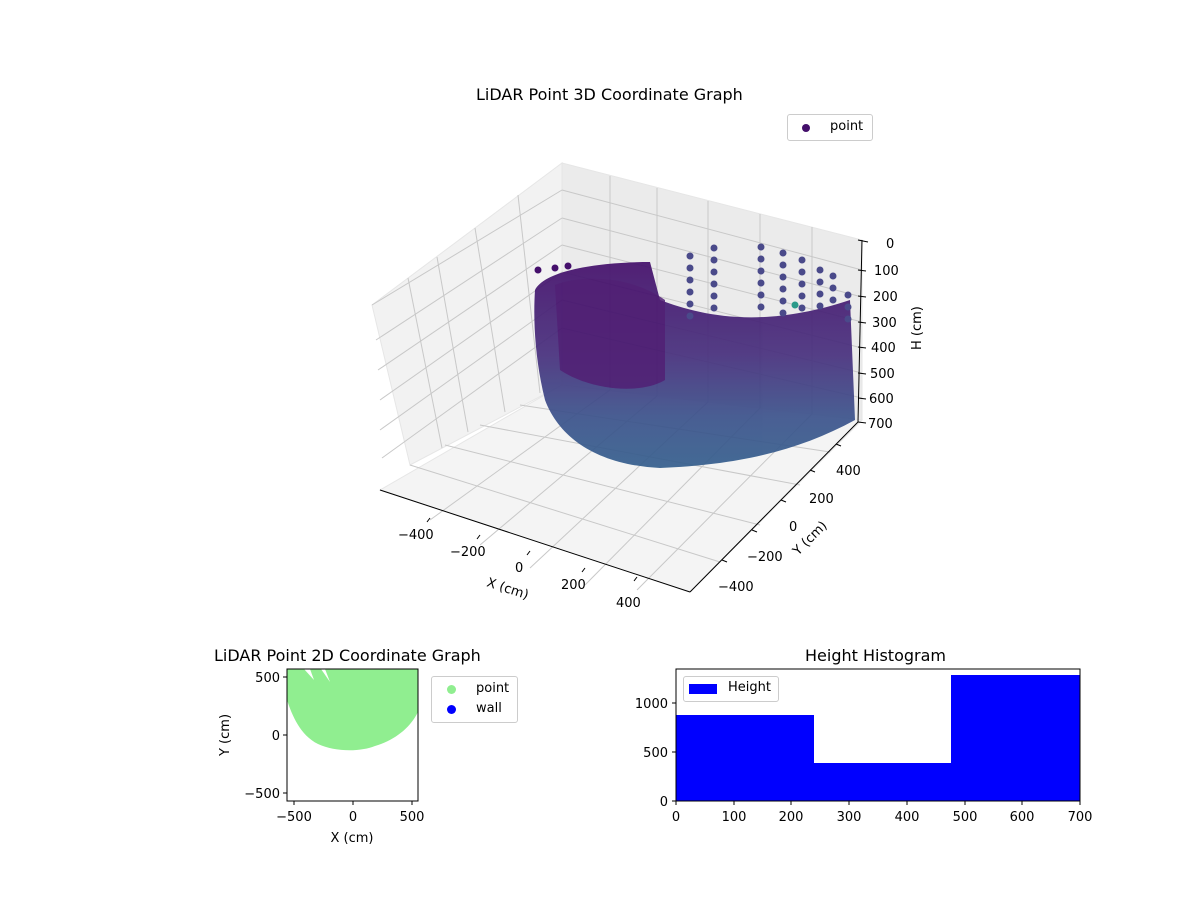 The width and height of the screenshot is (1200, 900). What do you see at coordinates (880, 424) in the screenshot?
I see `z-tick-label: 700` at bounding box center [880, 424].